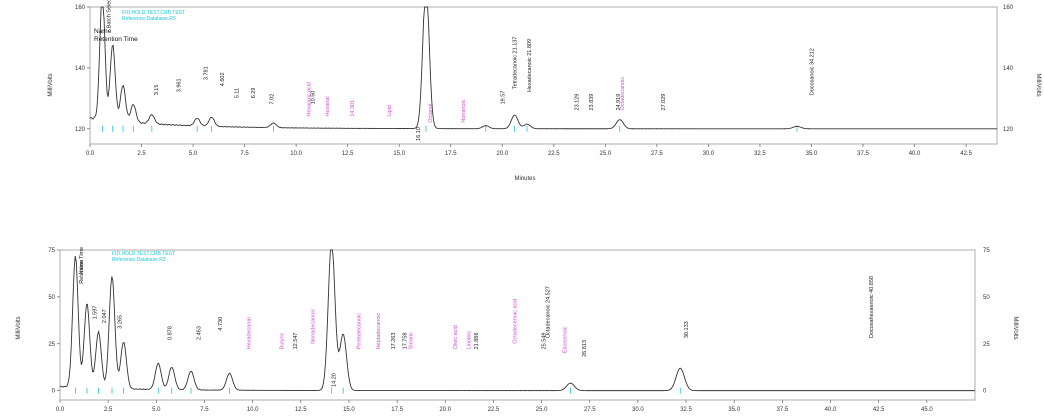 The image size is (1044, 416). What do you see at coordinates (96, 313) in the screenshot?
I see `peak-label: 1.597` at bounding box center [96, 313].